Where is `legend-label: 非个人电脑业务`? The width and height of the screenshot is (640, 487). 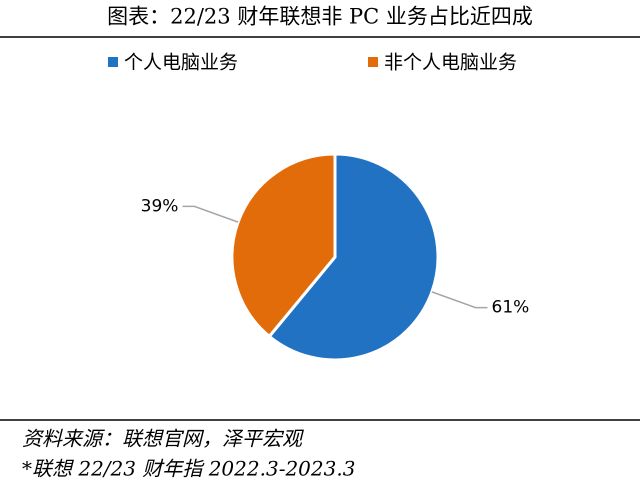 legend-label: 非个人电脑业务 is located at coordinates (450, 63).